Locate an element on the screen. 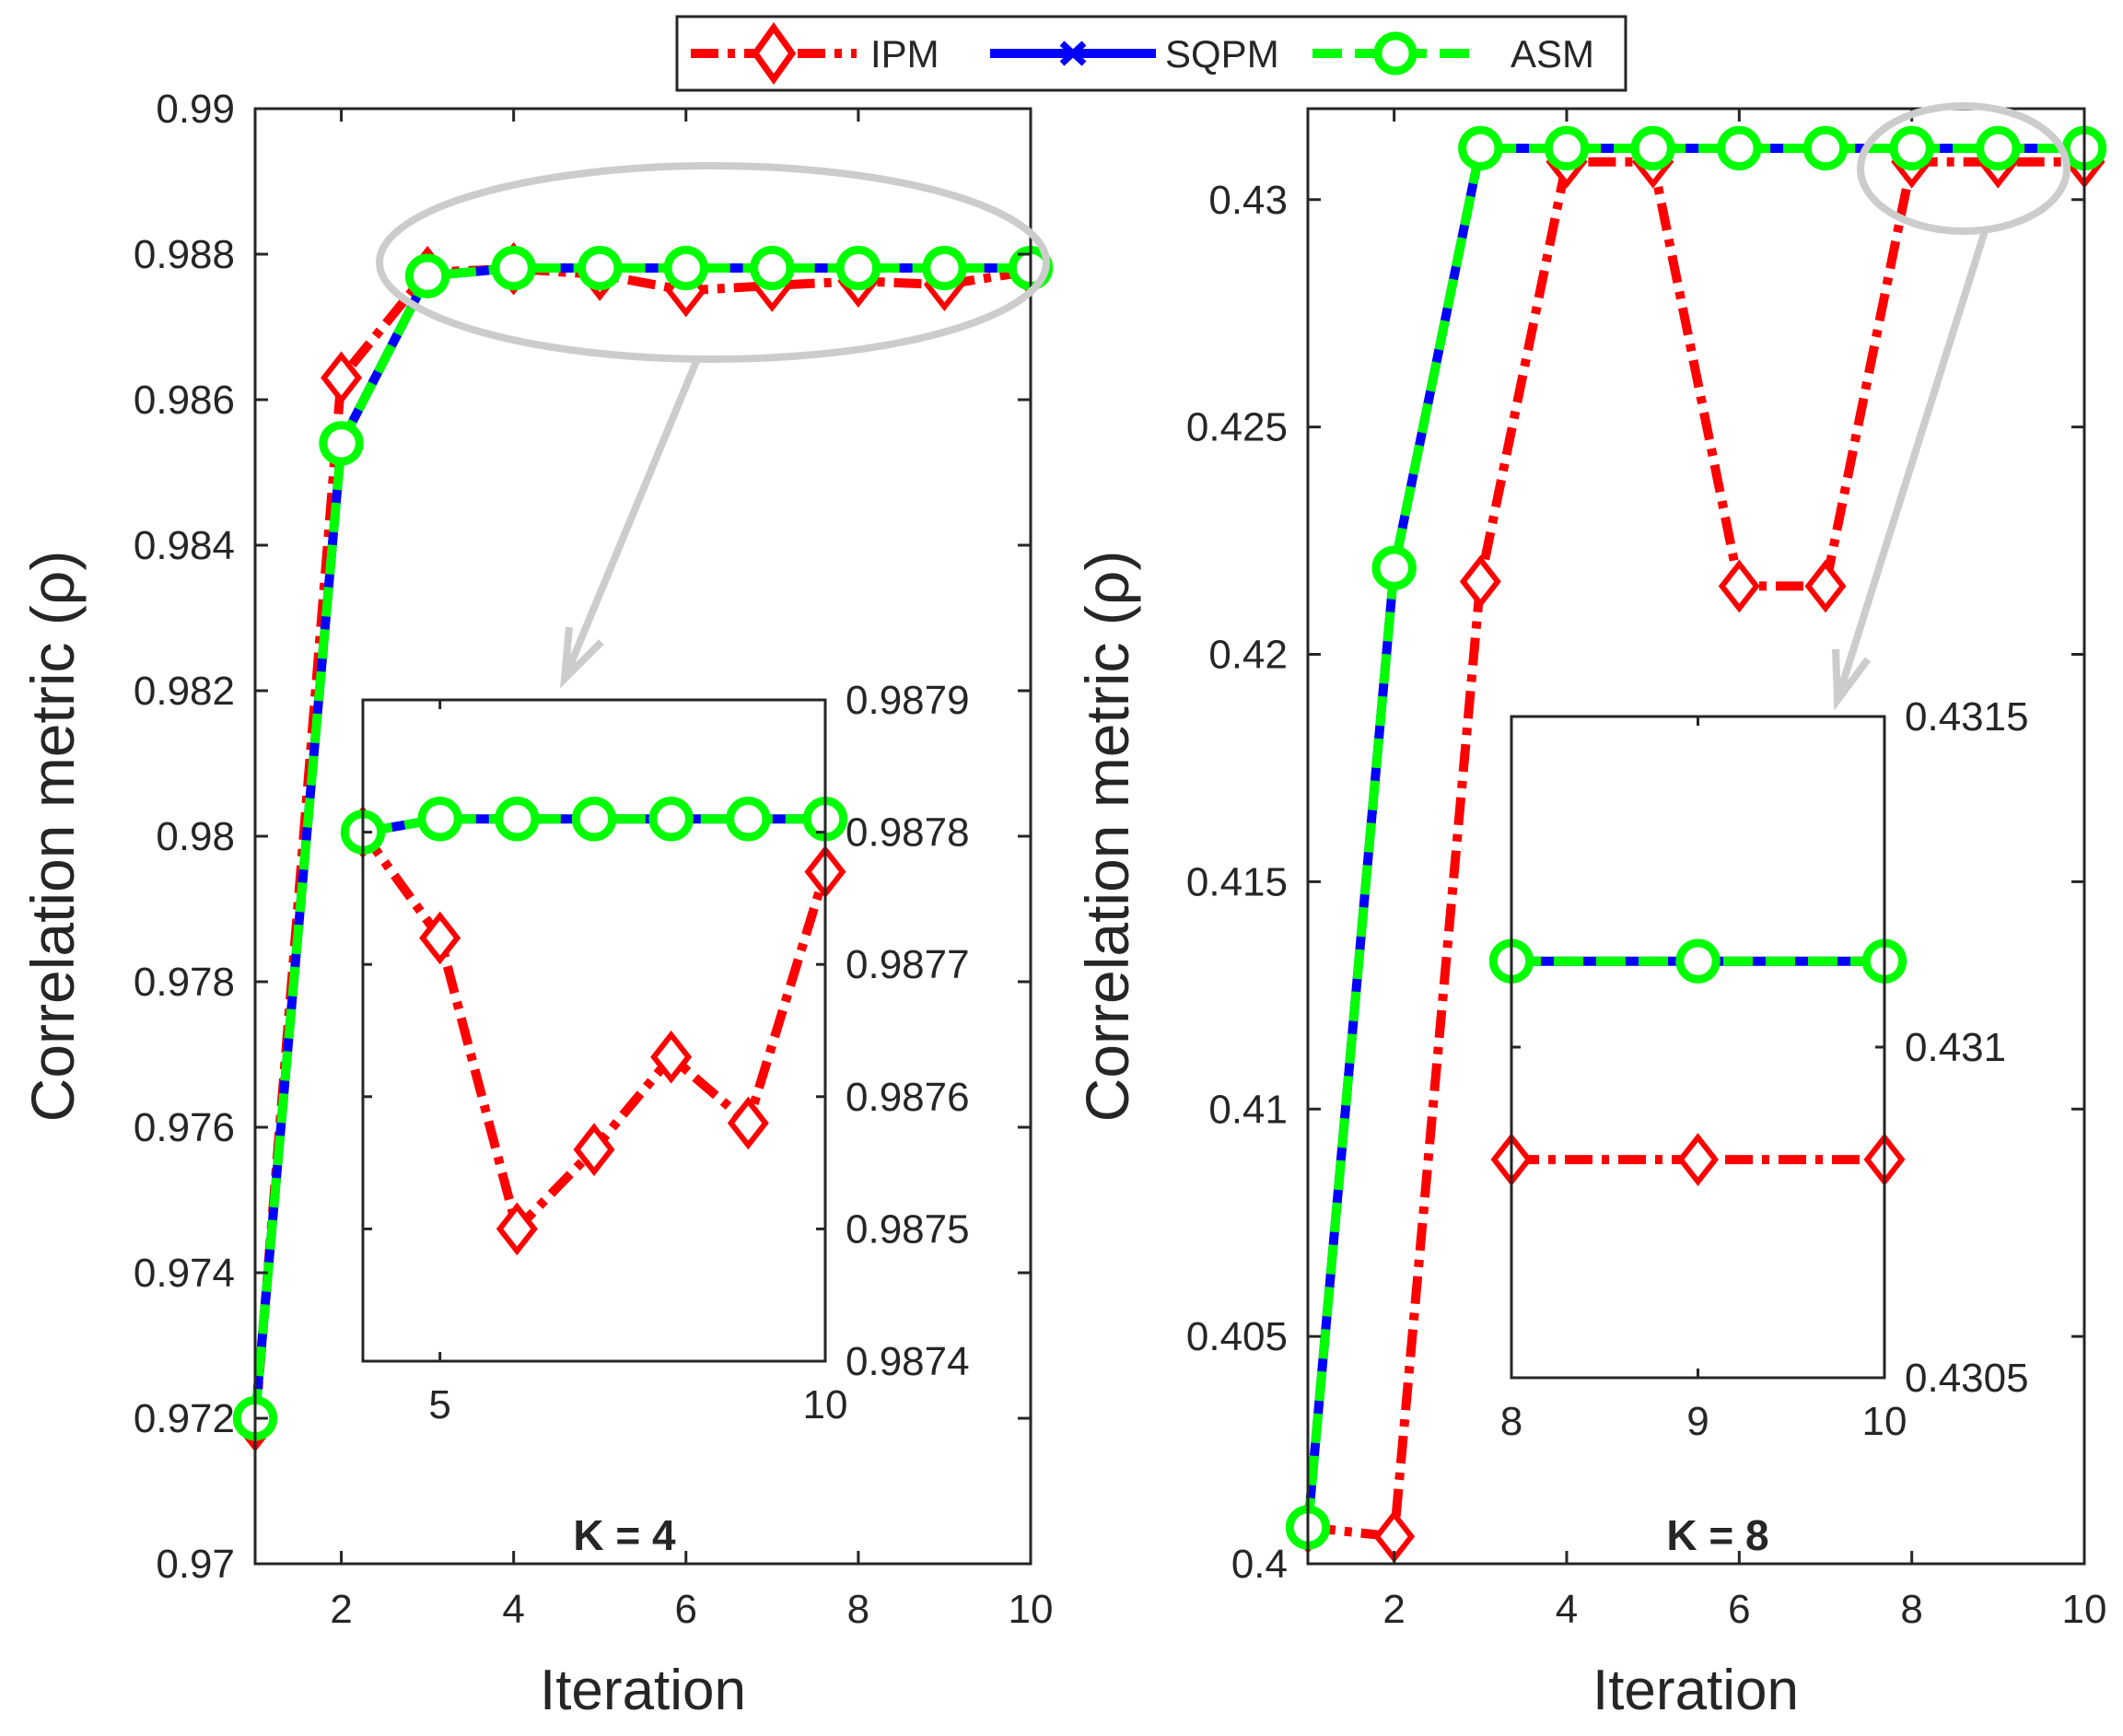  left-inset-x-tick-label: 5 is located at coordinates (439, 1404).